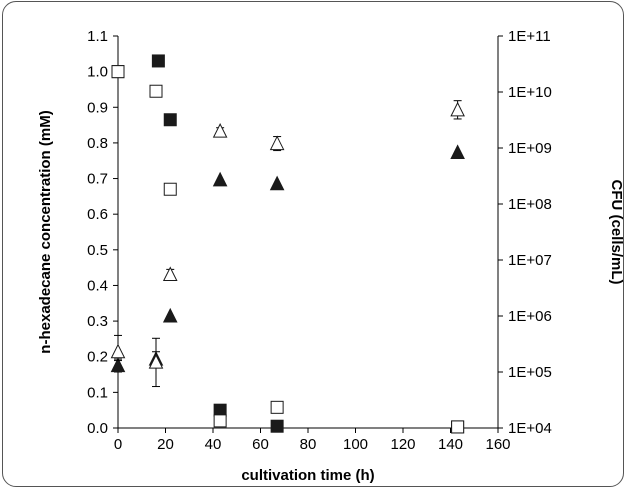  Describe the element at coordinates (97, 107) in the screenshot. I see `y-tick-label: 0.9` at that location.